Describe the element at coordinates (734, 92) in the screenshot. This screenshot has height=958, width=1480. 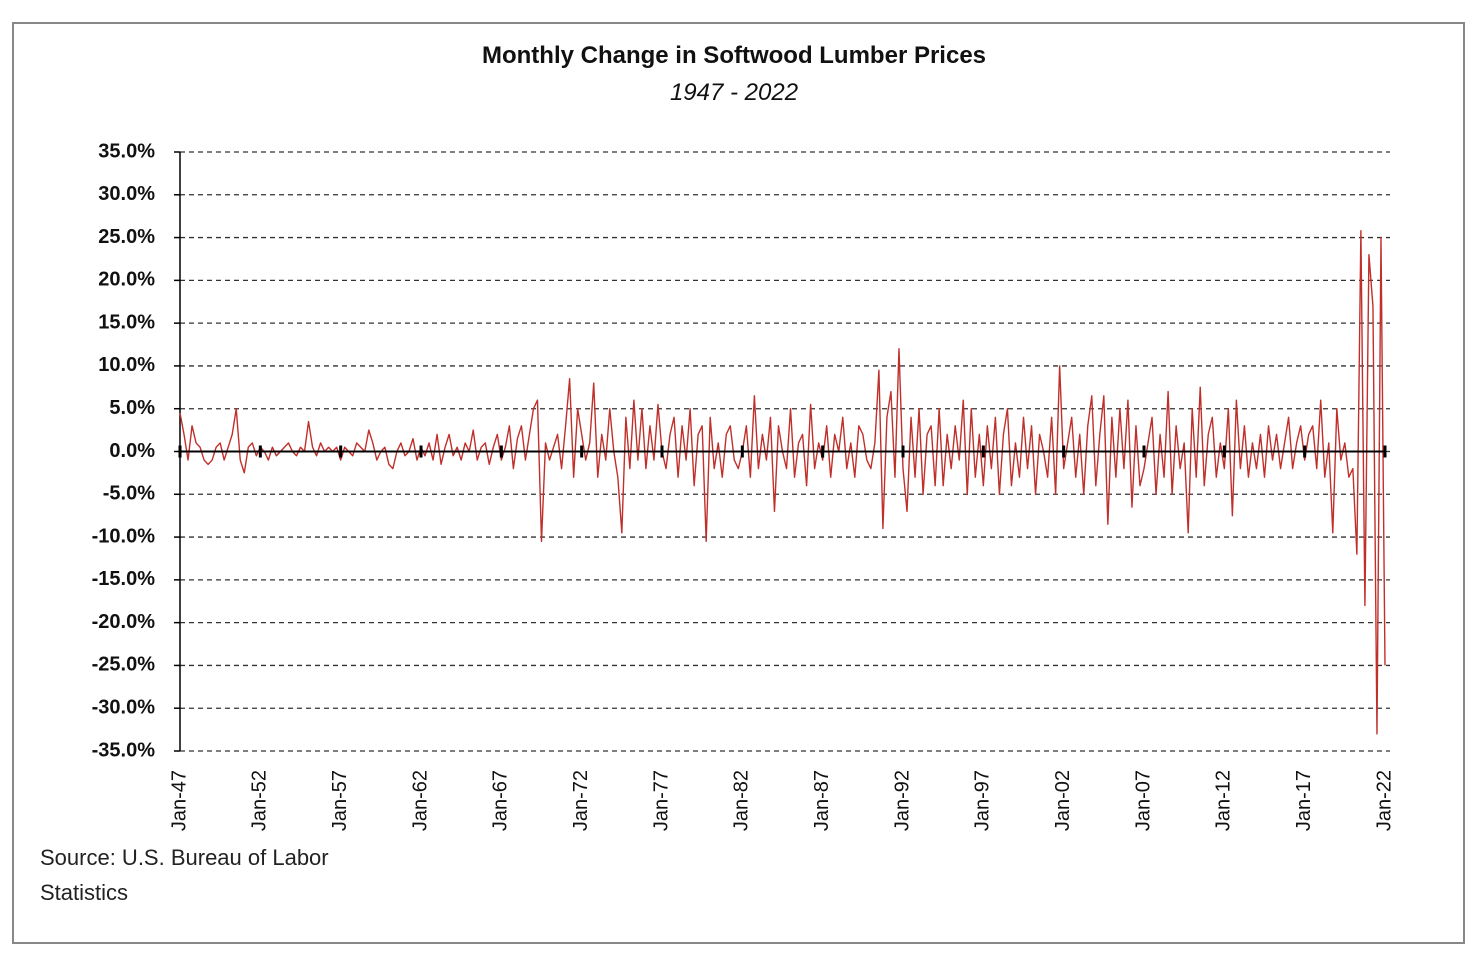
I see `chart-subtitle: 1947 - 2022` at that location.